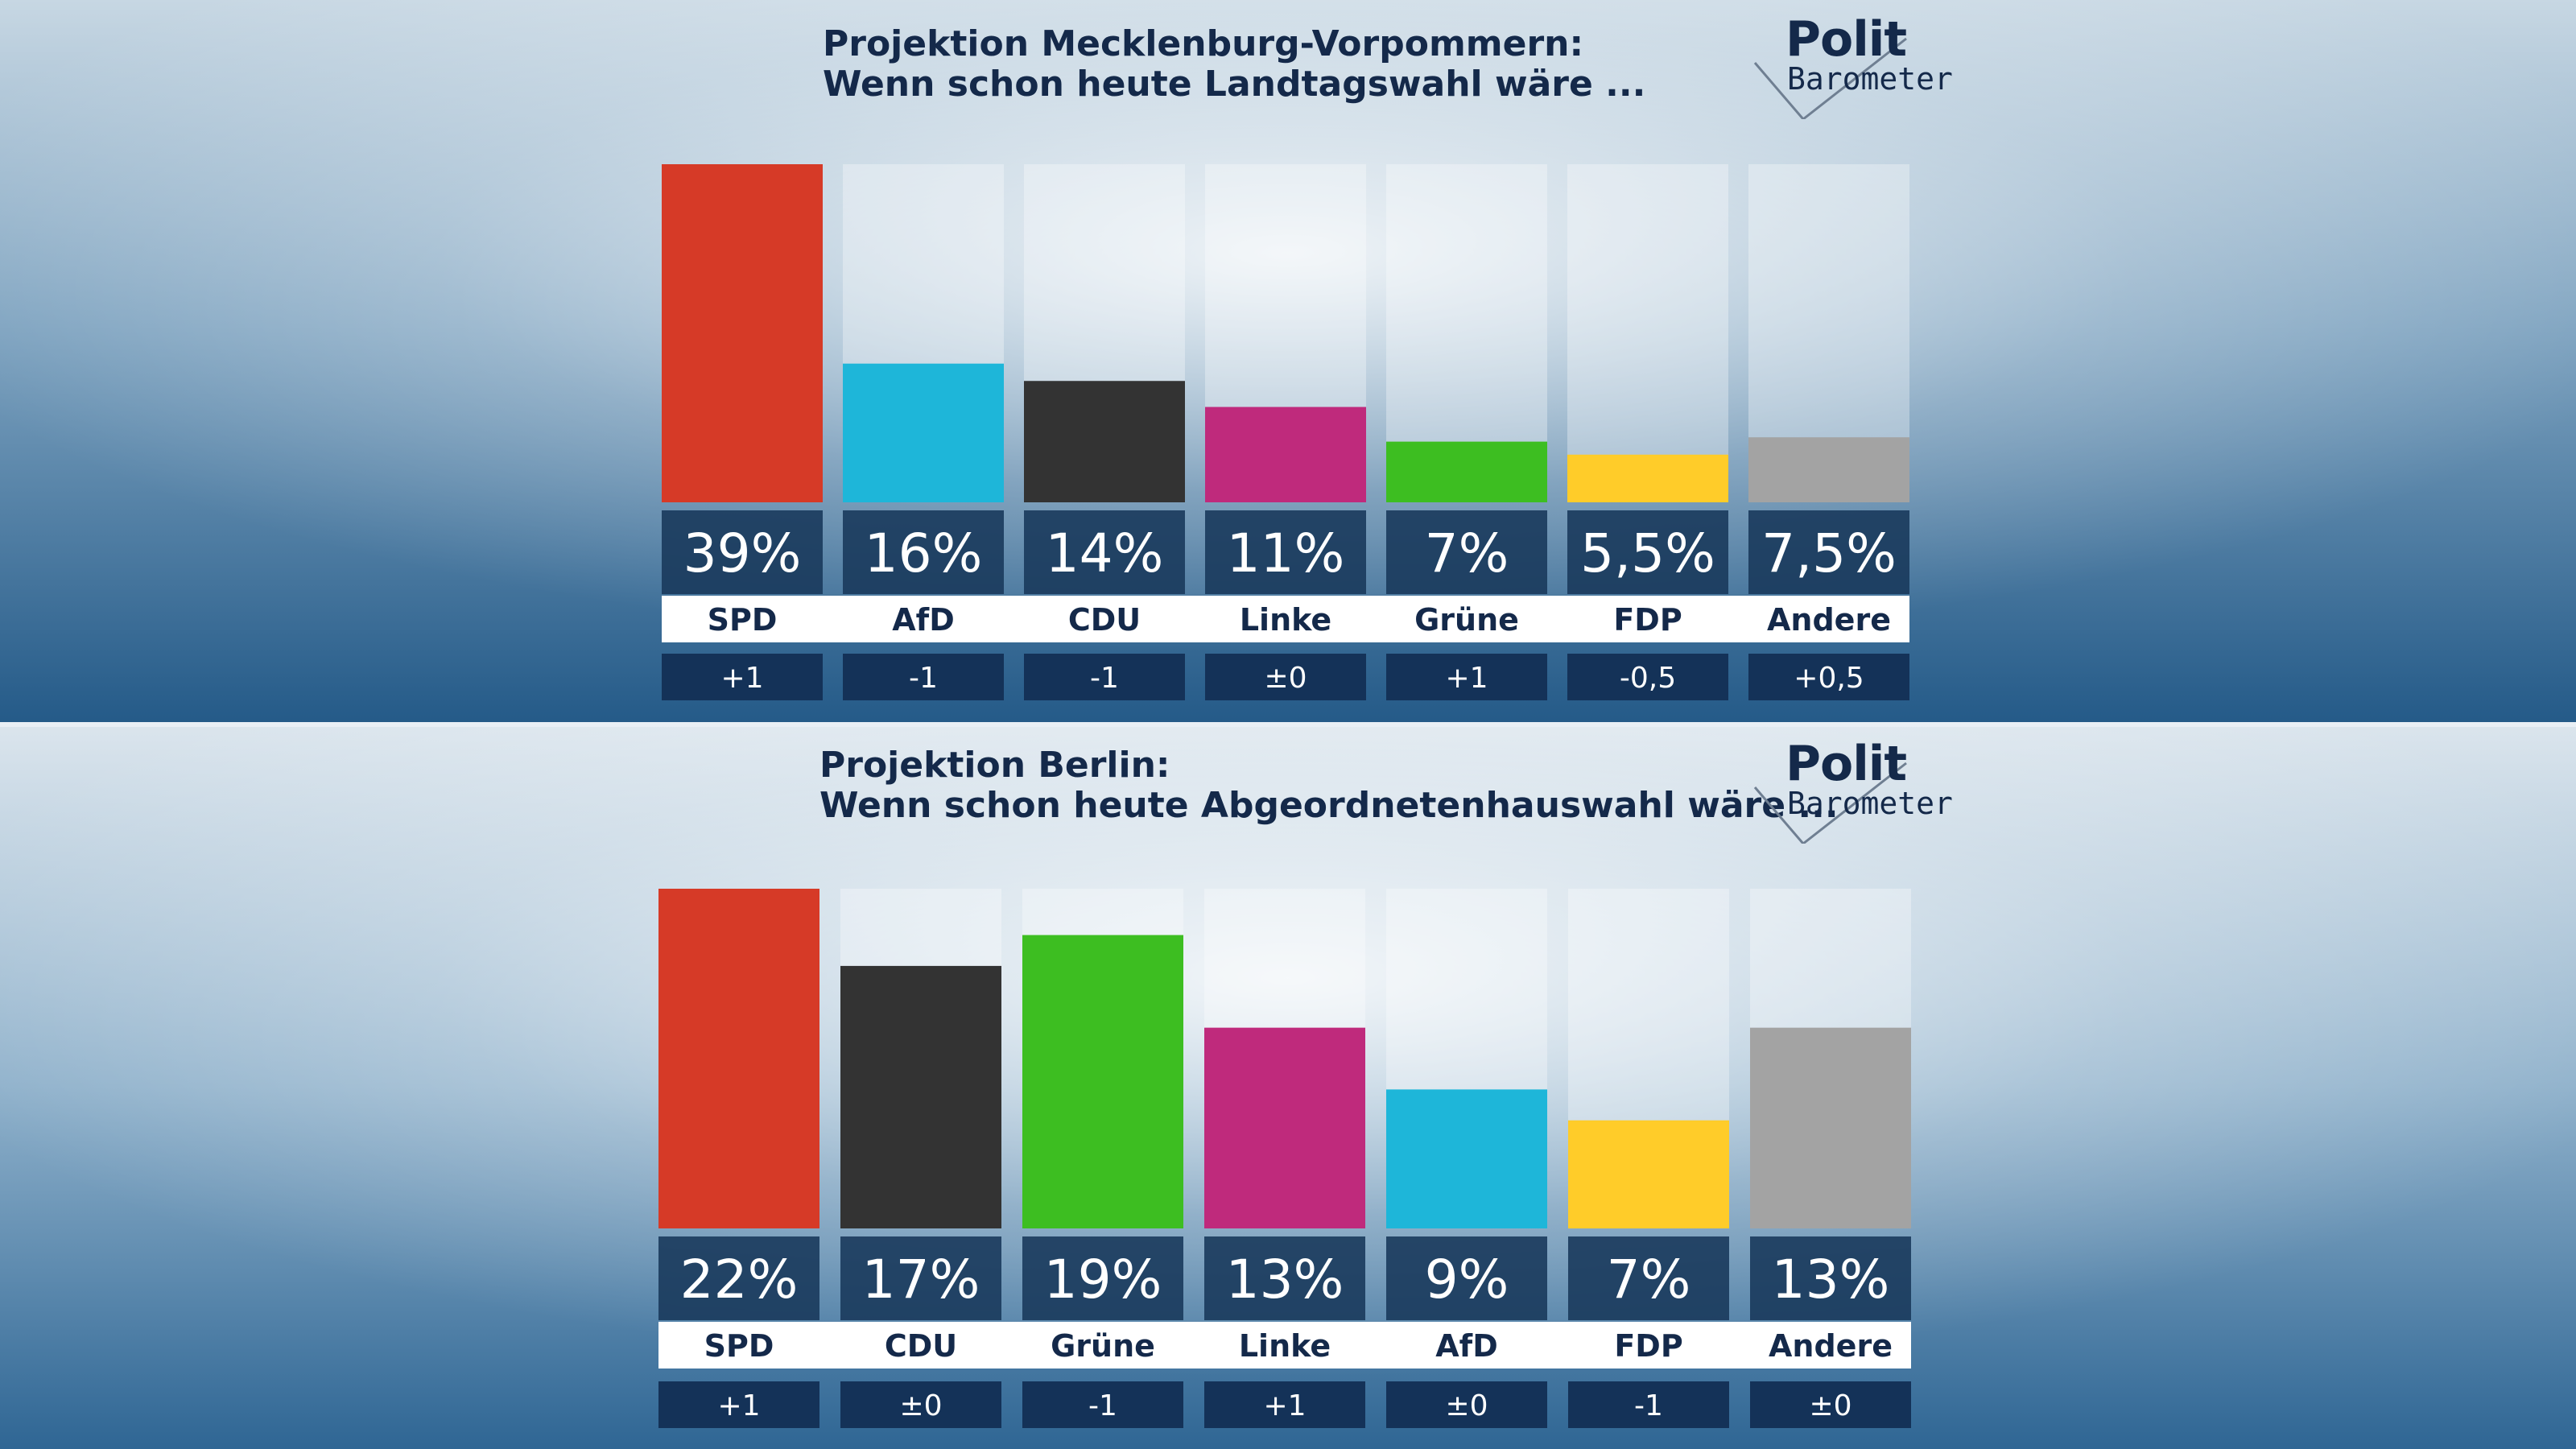 Image resolution: width=2576 pixels, height=1449 pixels. I want to click on logo-polit: Polit, so click(1846, 764).